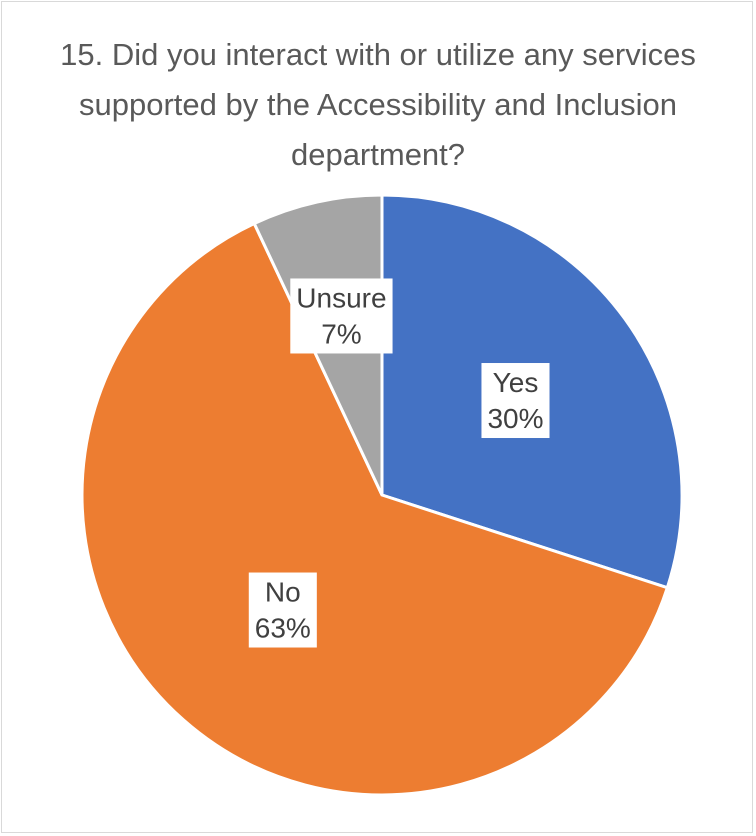 Image resolution: width=756 pixels, height=836 pixels. I want to click on data-label-yes: Yes 30%, so click(515, 401).